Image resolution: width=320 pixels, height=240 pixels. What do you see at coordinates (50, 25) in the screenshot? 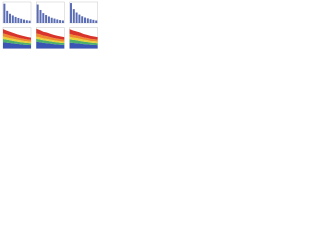
I see `chart-grid` at bounding box center [50, 25].